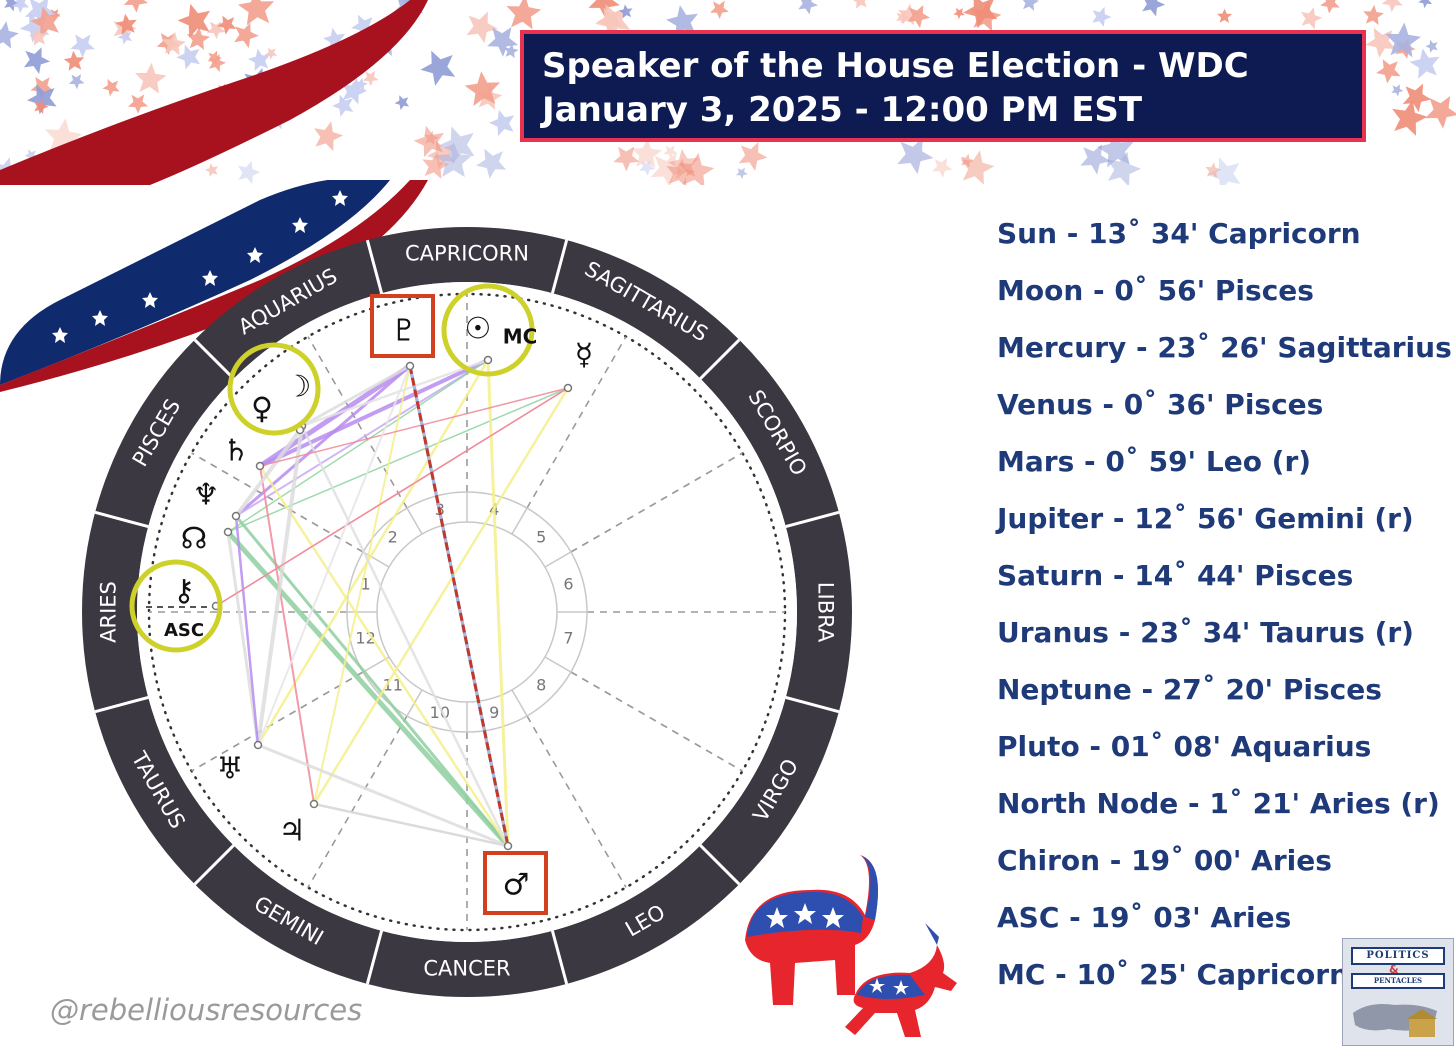  What do you see at coordinates (404, 331) in the screenshot?
I see `pluto-icon: ♇` at bounding box center [404, 331].